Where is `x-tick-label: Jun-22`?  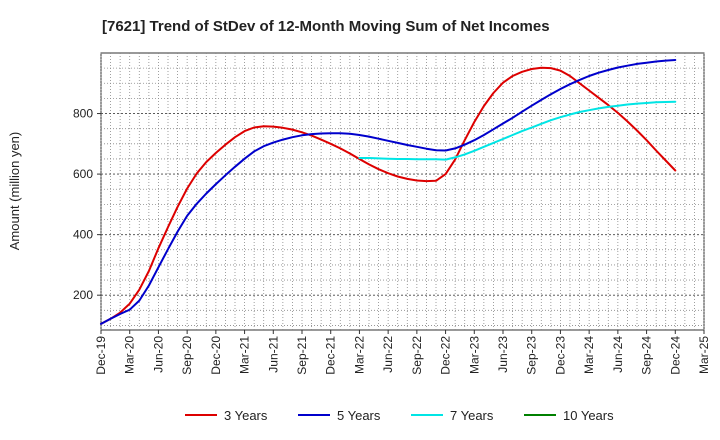 x-tick-label: Jun-22 is located at coordinates (388, 354).